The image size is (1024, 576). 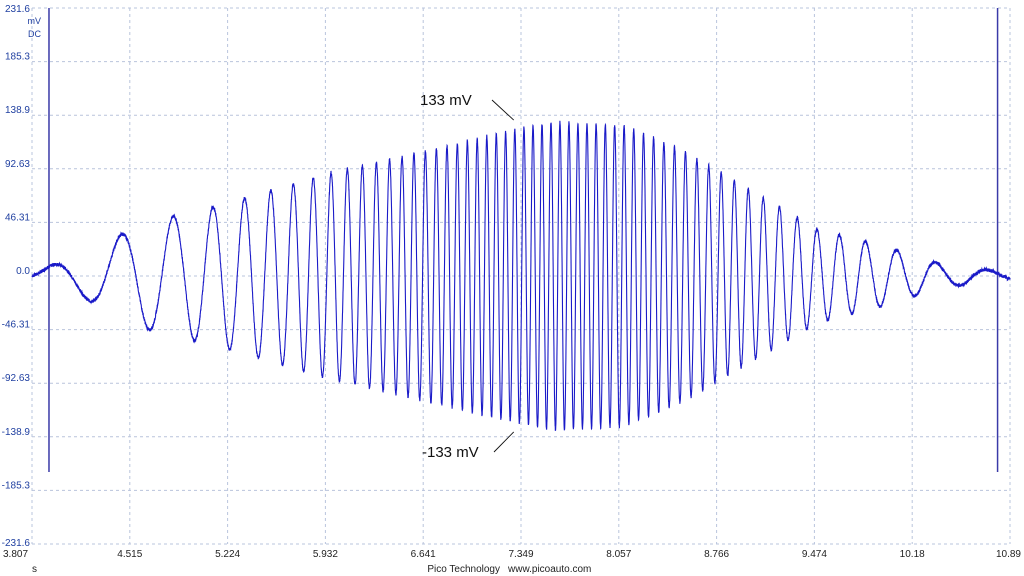 I want to click on y-tick-label: 185.3, so click(x=17, y=57).